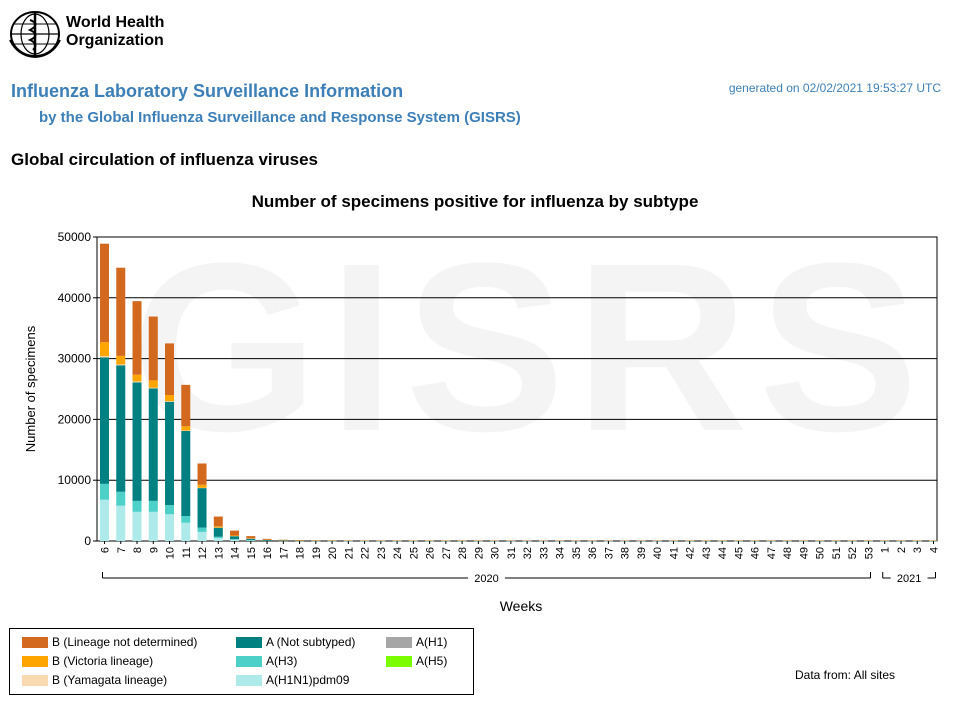 Image resolution: width=962 pixels, height=706 pixels. Describe the element at coordinates (311, 642) in the screenshot. I see `legend-label: A (Not subtyped)` at that location.